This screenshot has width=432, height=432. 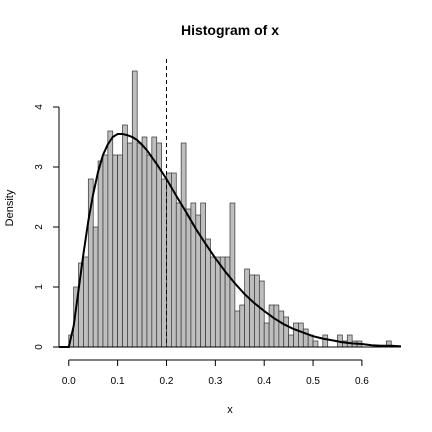 What do you see at coordinates (264, 381) in the screenshot?
I see `x-tick-label: 0.4` at bounding box center [264, 381].